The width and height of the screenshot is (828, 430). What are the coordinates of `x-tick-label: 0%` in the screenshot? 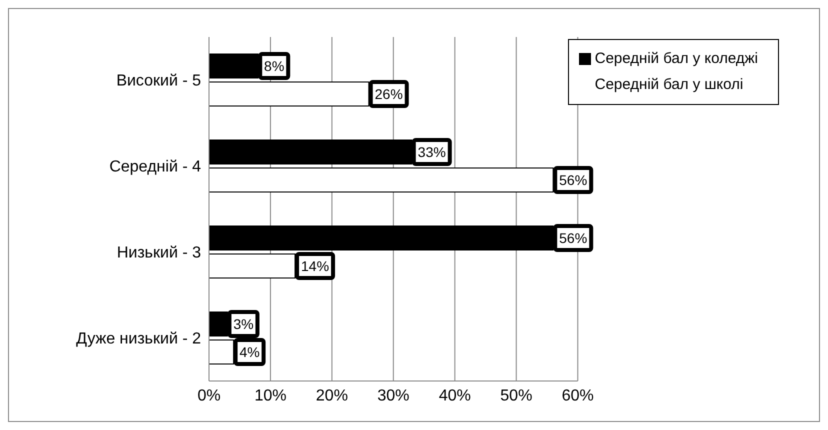 It's located at (209, 395).